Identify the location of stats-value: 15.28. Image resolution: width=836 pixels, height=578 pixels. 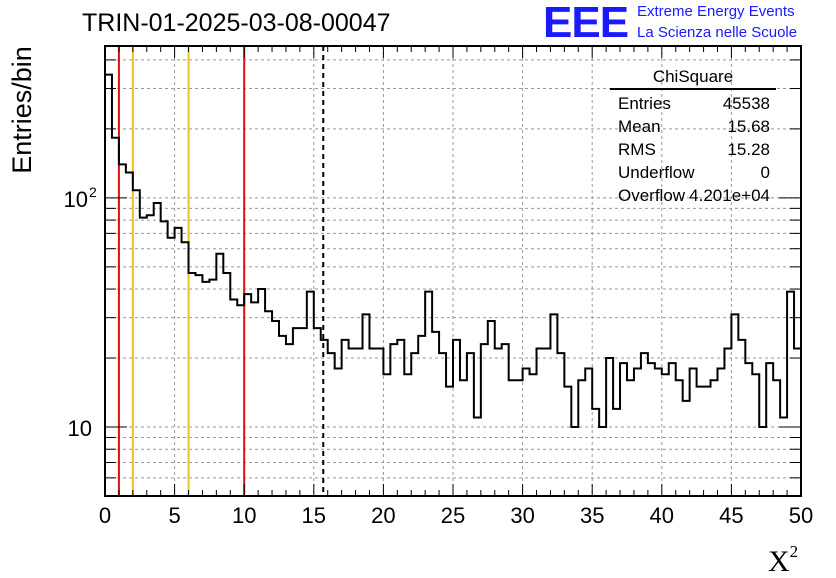
(748, 149).